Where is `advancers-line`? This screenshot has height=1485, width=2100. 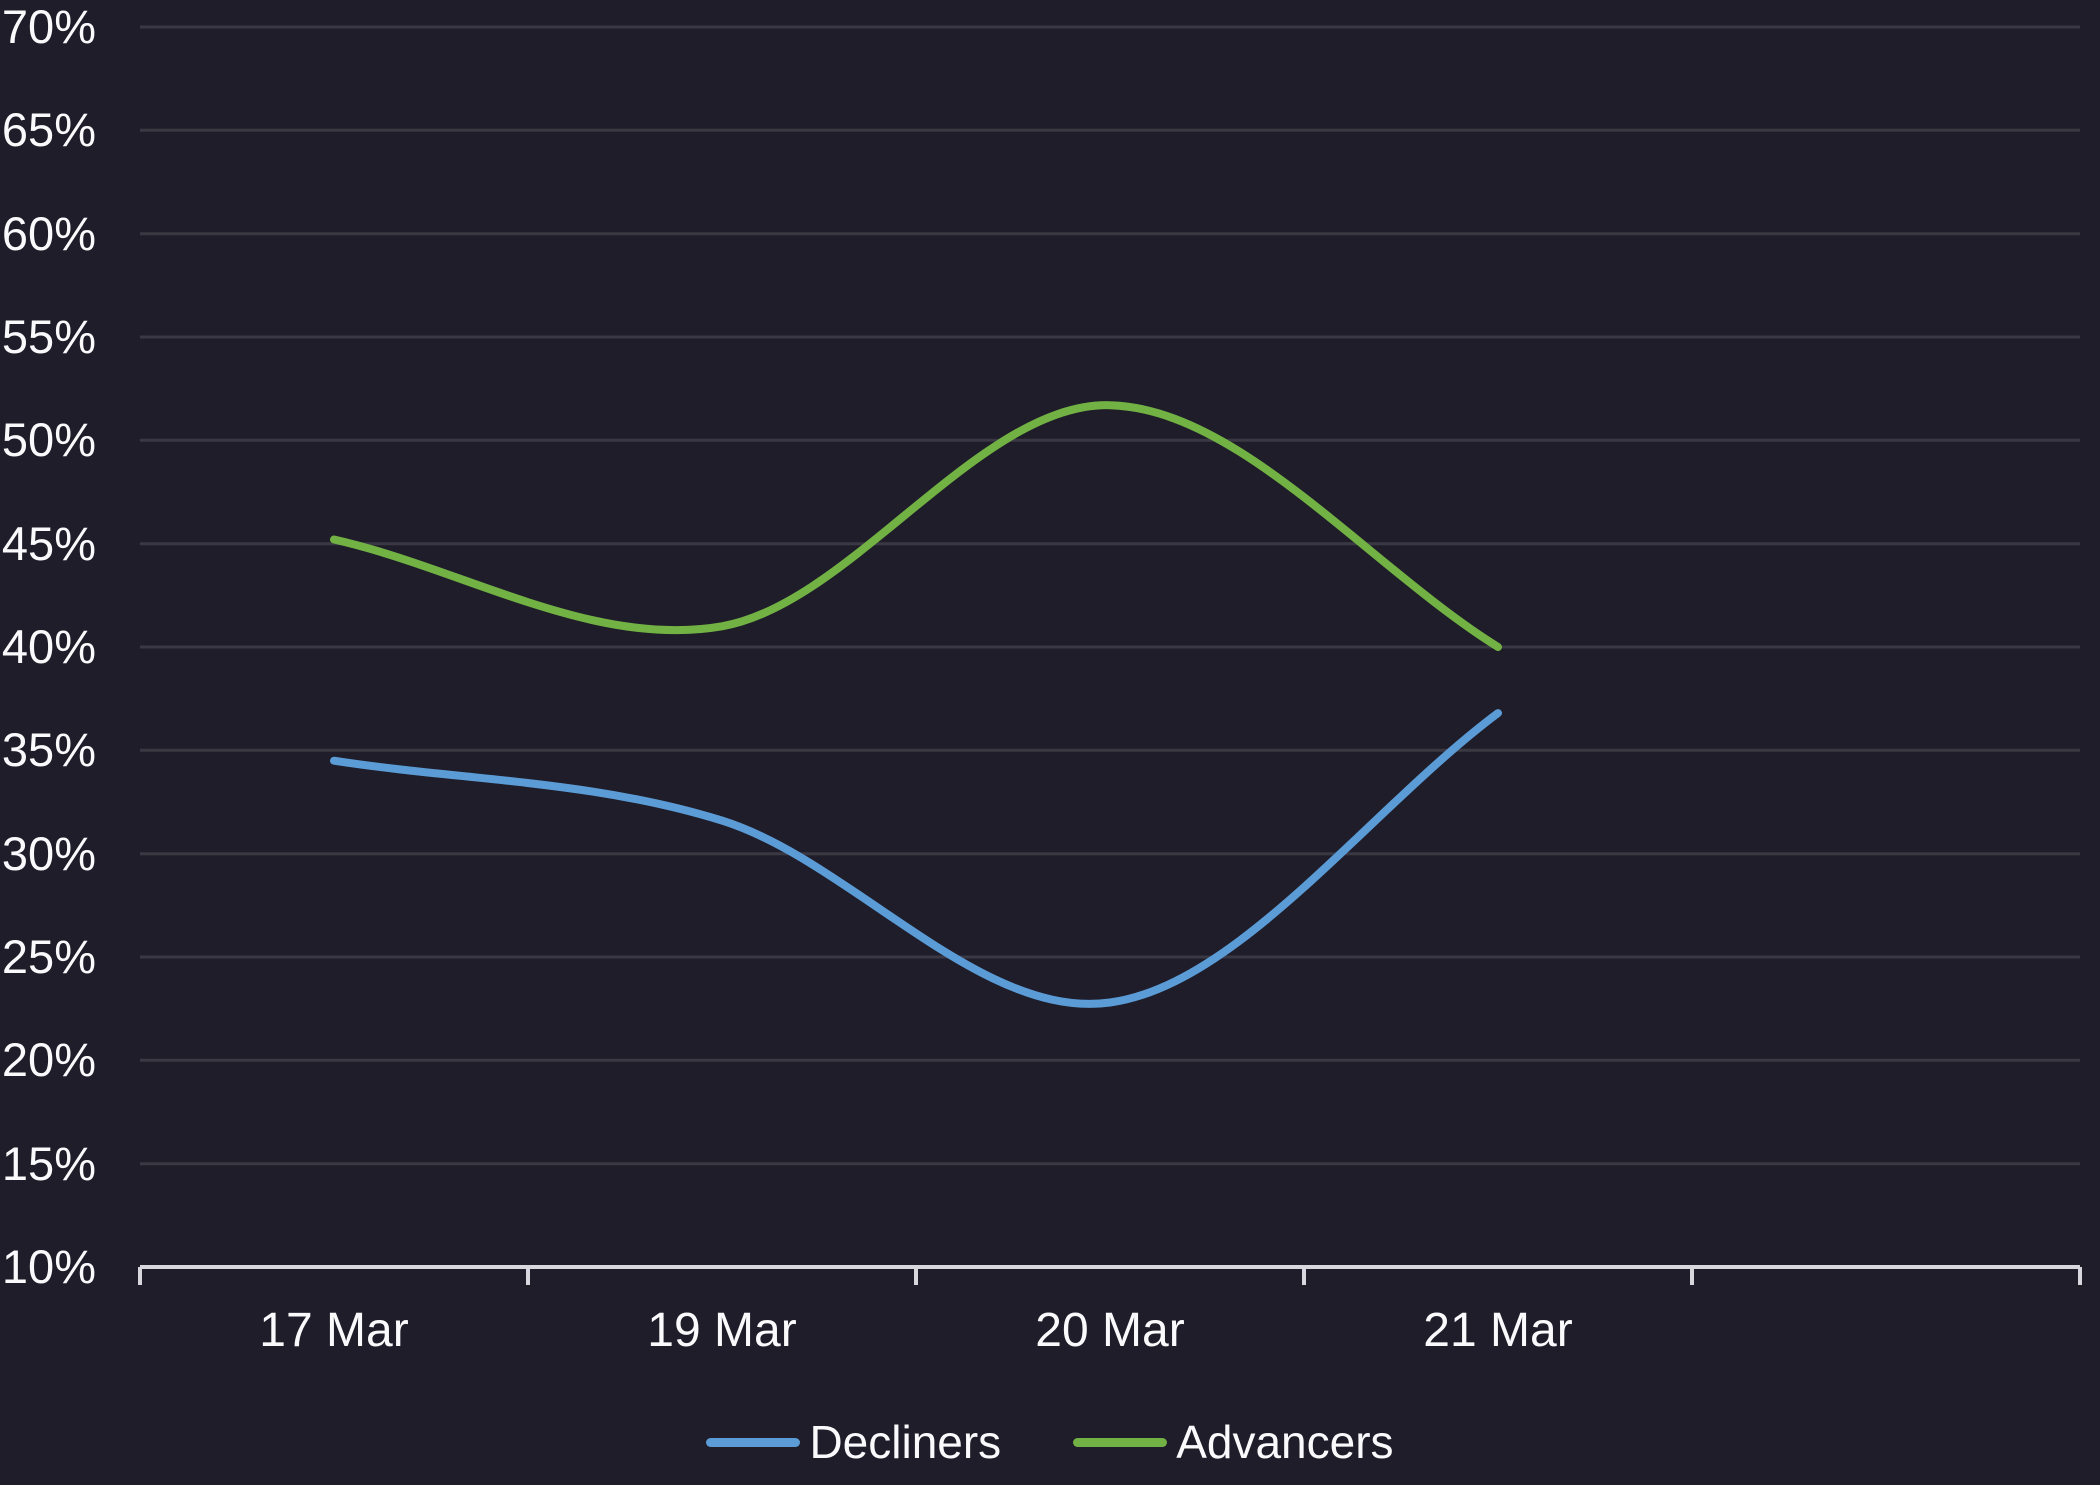
advancers-line is located at coordinates (916, 526).